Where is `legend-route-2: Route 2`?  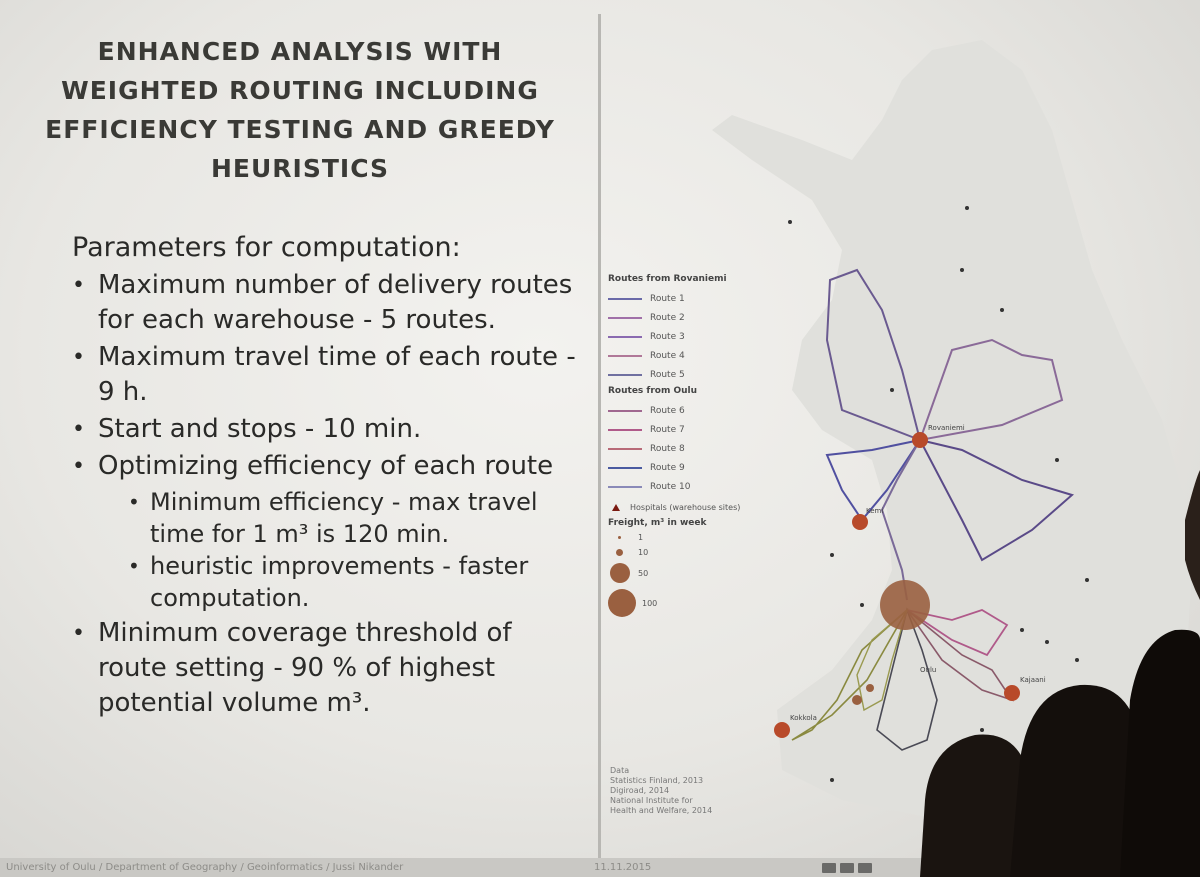
legend-route-2: Route 2 is located at coordinates (723, 317).